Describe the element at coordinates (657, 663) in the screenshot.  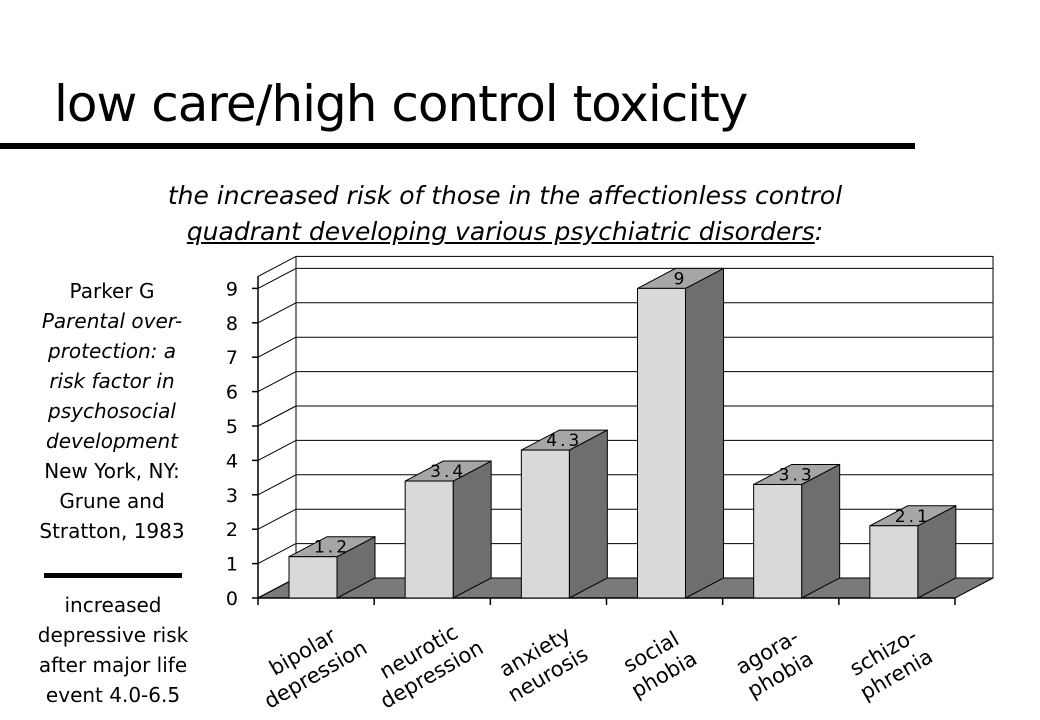
I see `x-category-label: socialphobia` at that location.